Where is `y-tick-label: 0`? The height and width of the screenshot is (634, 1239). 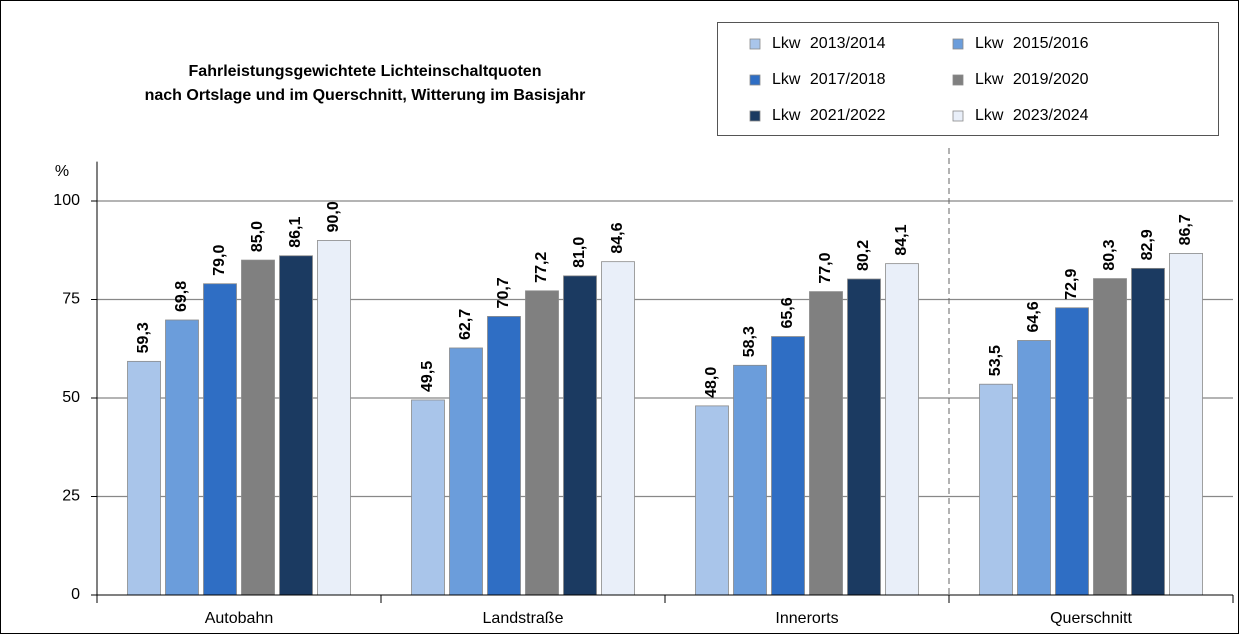
y-tick-label: 0 is located at coordinates (75, 594).